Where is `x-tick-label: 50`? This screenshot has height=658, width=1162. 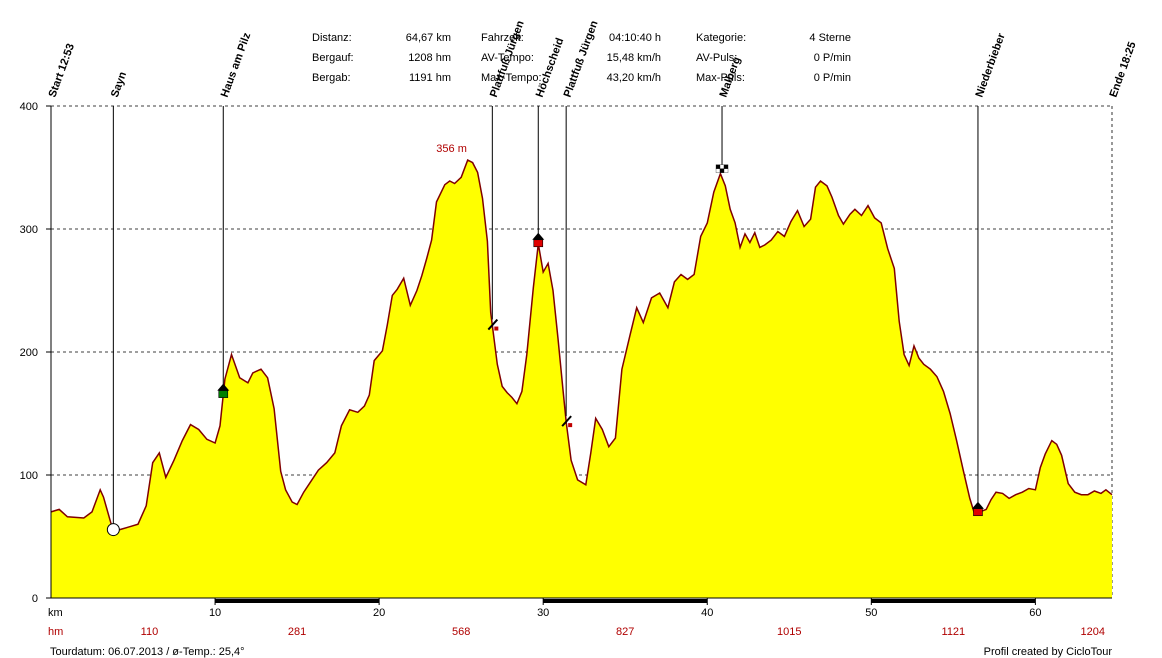
x-tick-label: 50 is located at coordinates (871, 613).